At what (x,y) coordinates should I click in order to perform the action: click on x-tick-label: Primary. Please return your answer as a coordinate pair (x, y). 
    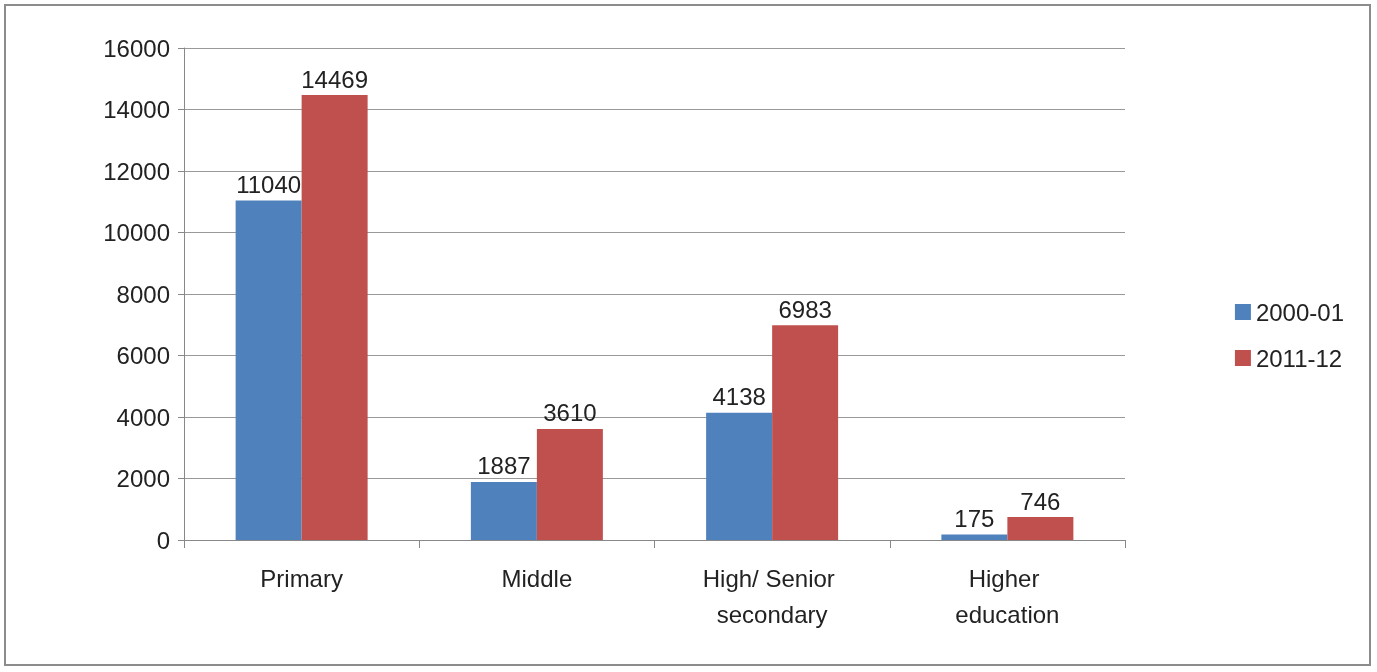
    Looking at the image, I should click on (301, 578).